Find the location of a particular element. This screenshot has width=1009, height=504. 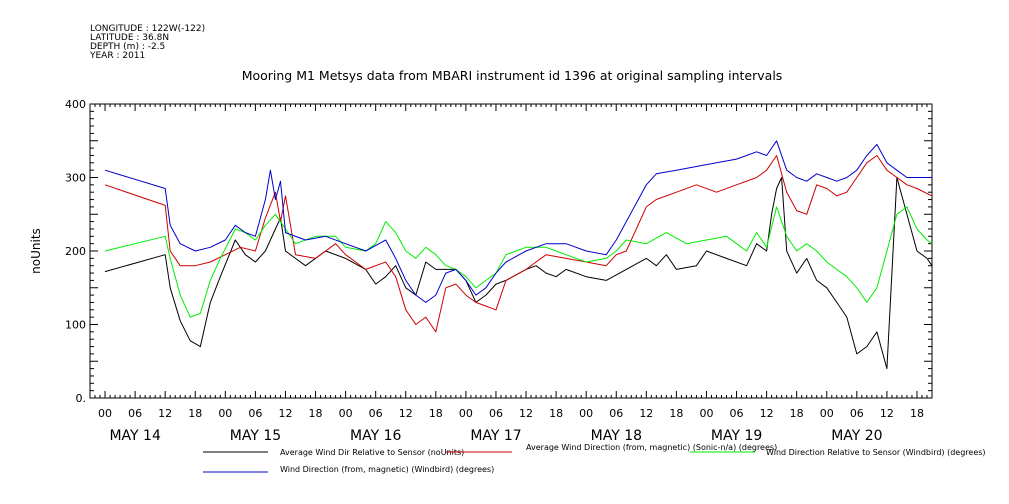

day-label: MAY 19 is located at coordinates (736, 436).